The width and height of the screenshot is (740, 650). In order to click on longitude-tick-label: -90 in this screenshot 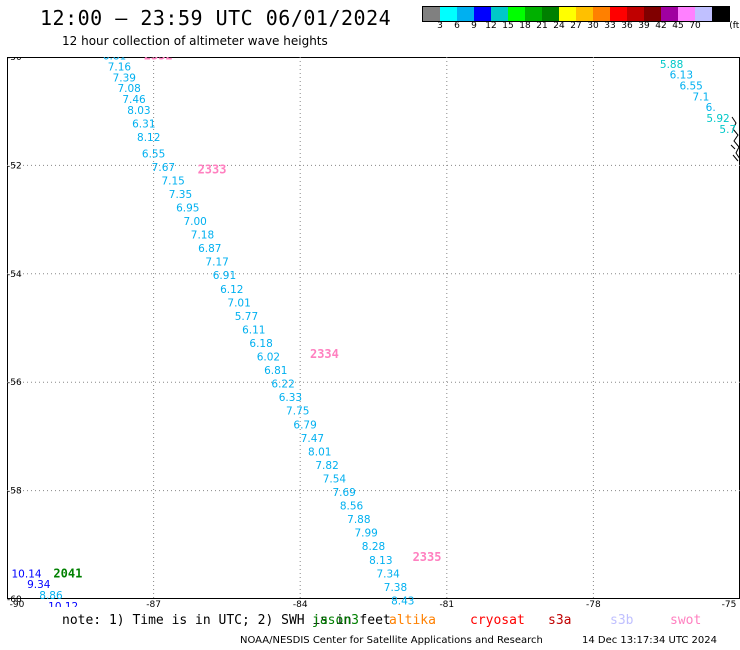, I will do `click(17, 603)`.